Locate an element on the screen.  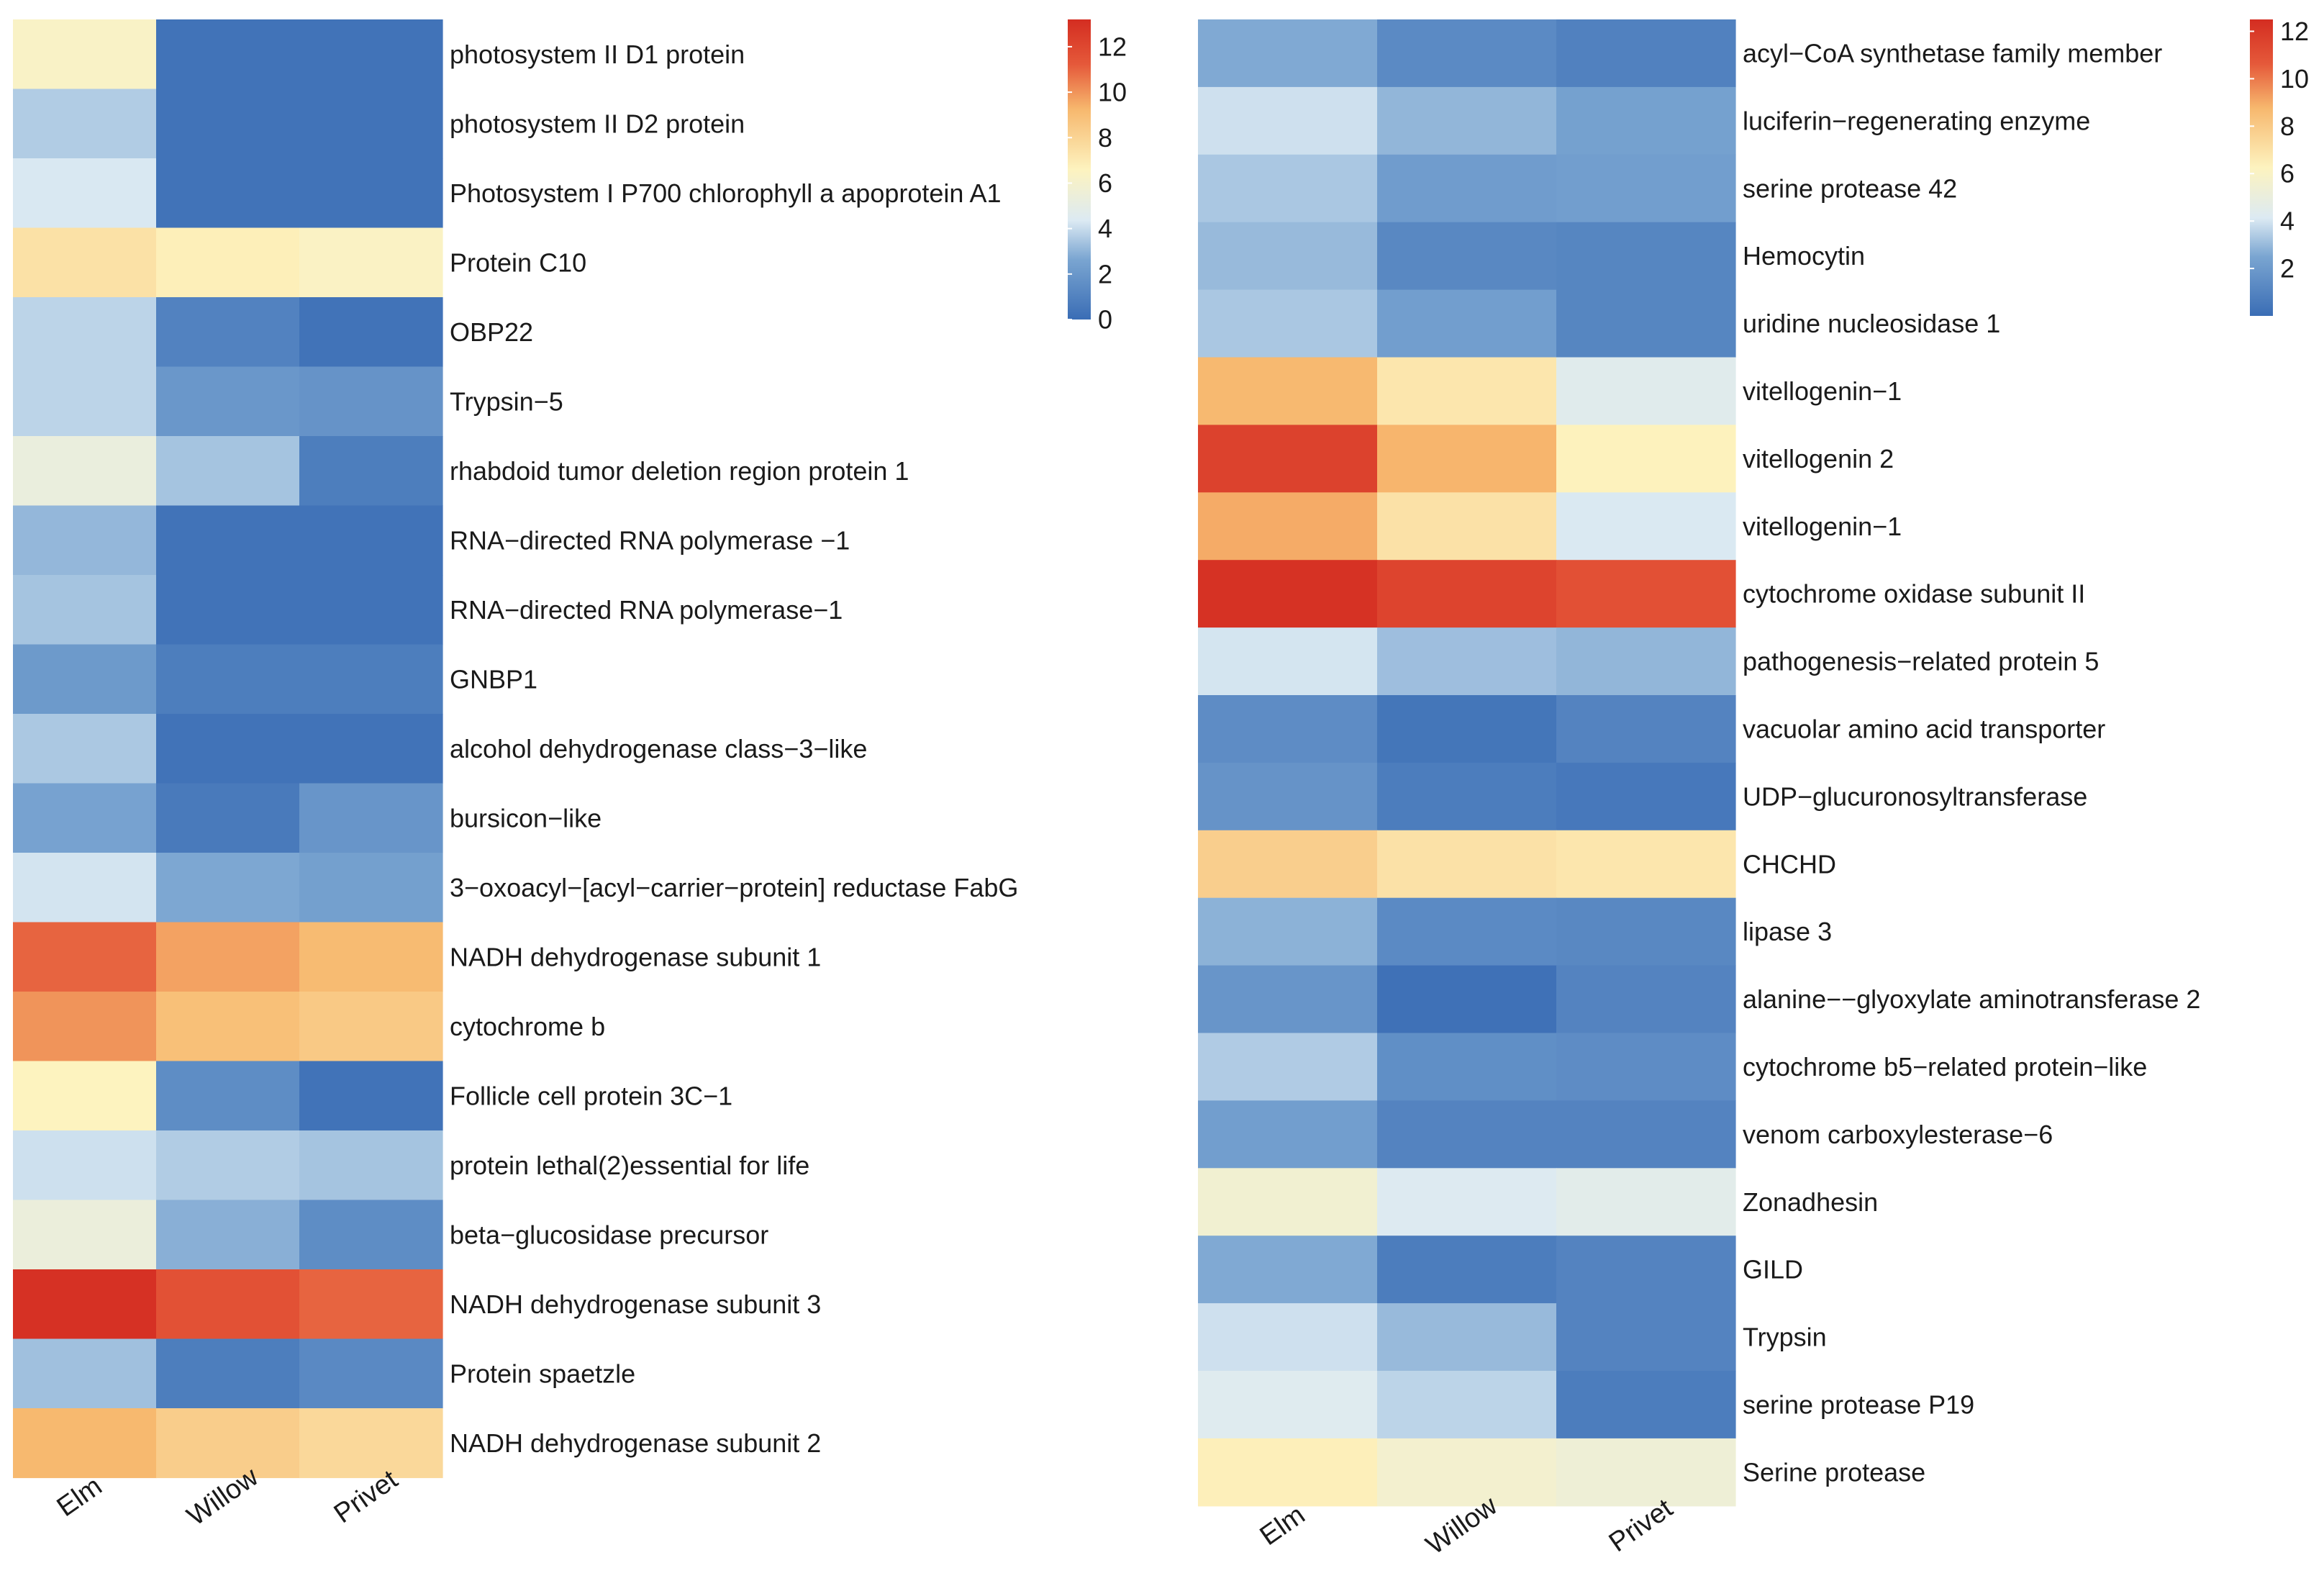
row-label: GILD is located at coordinates (1773, 1269).